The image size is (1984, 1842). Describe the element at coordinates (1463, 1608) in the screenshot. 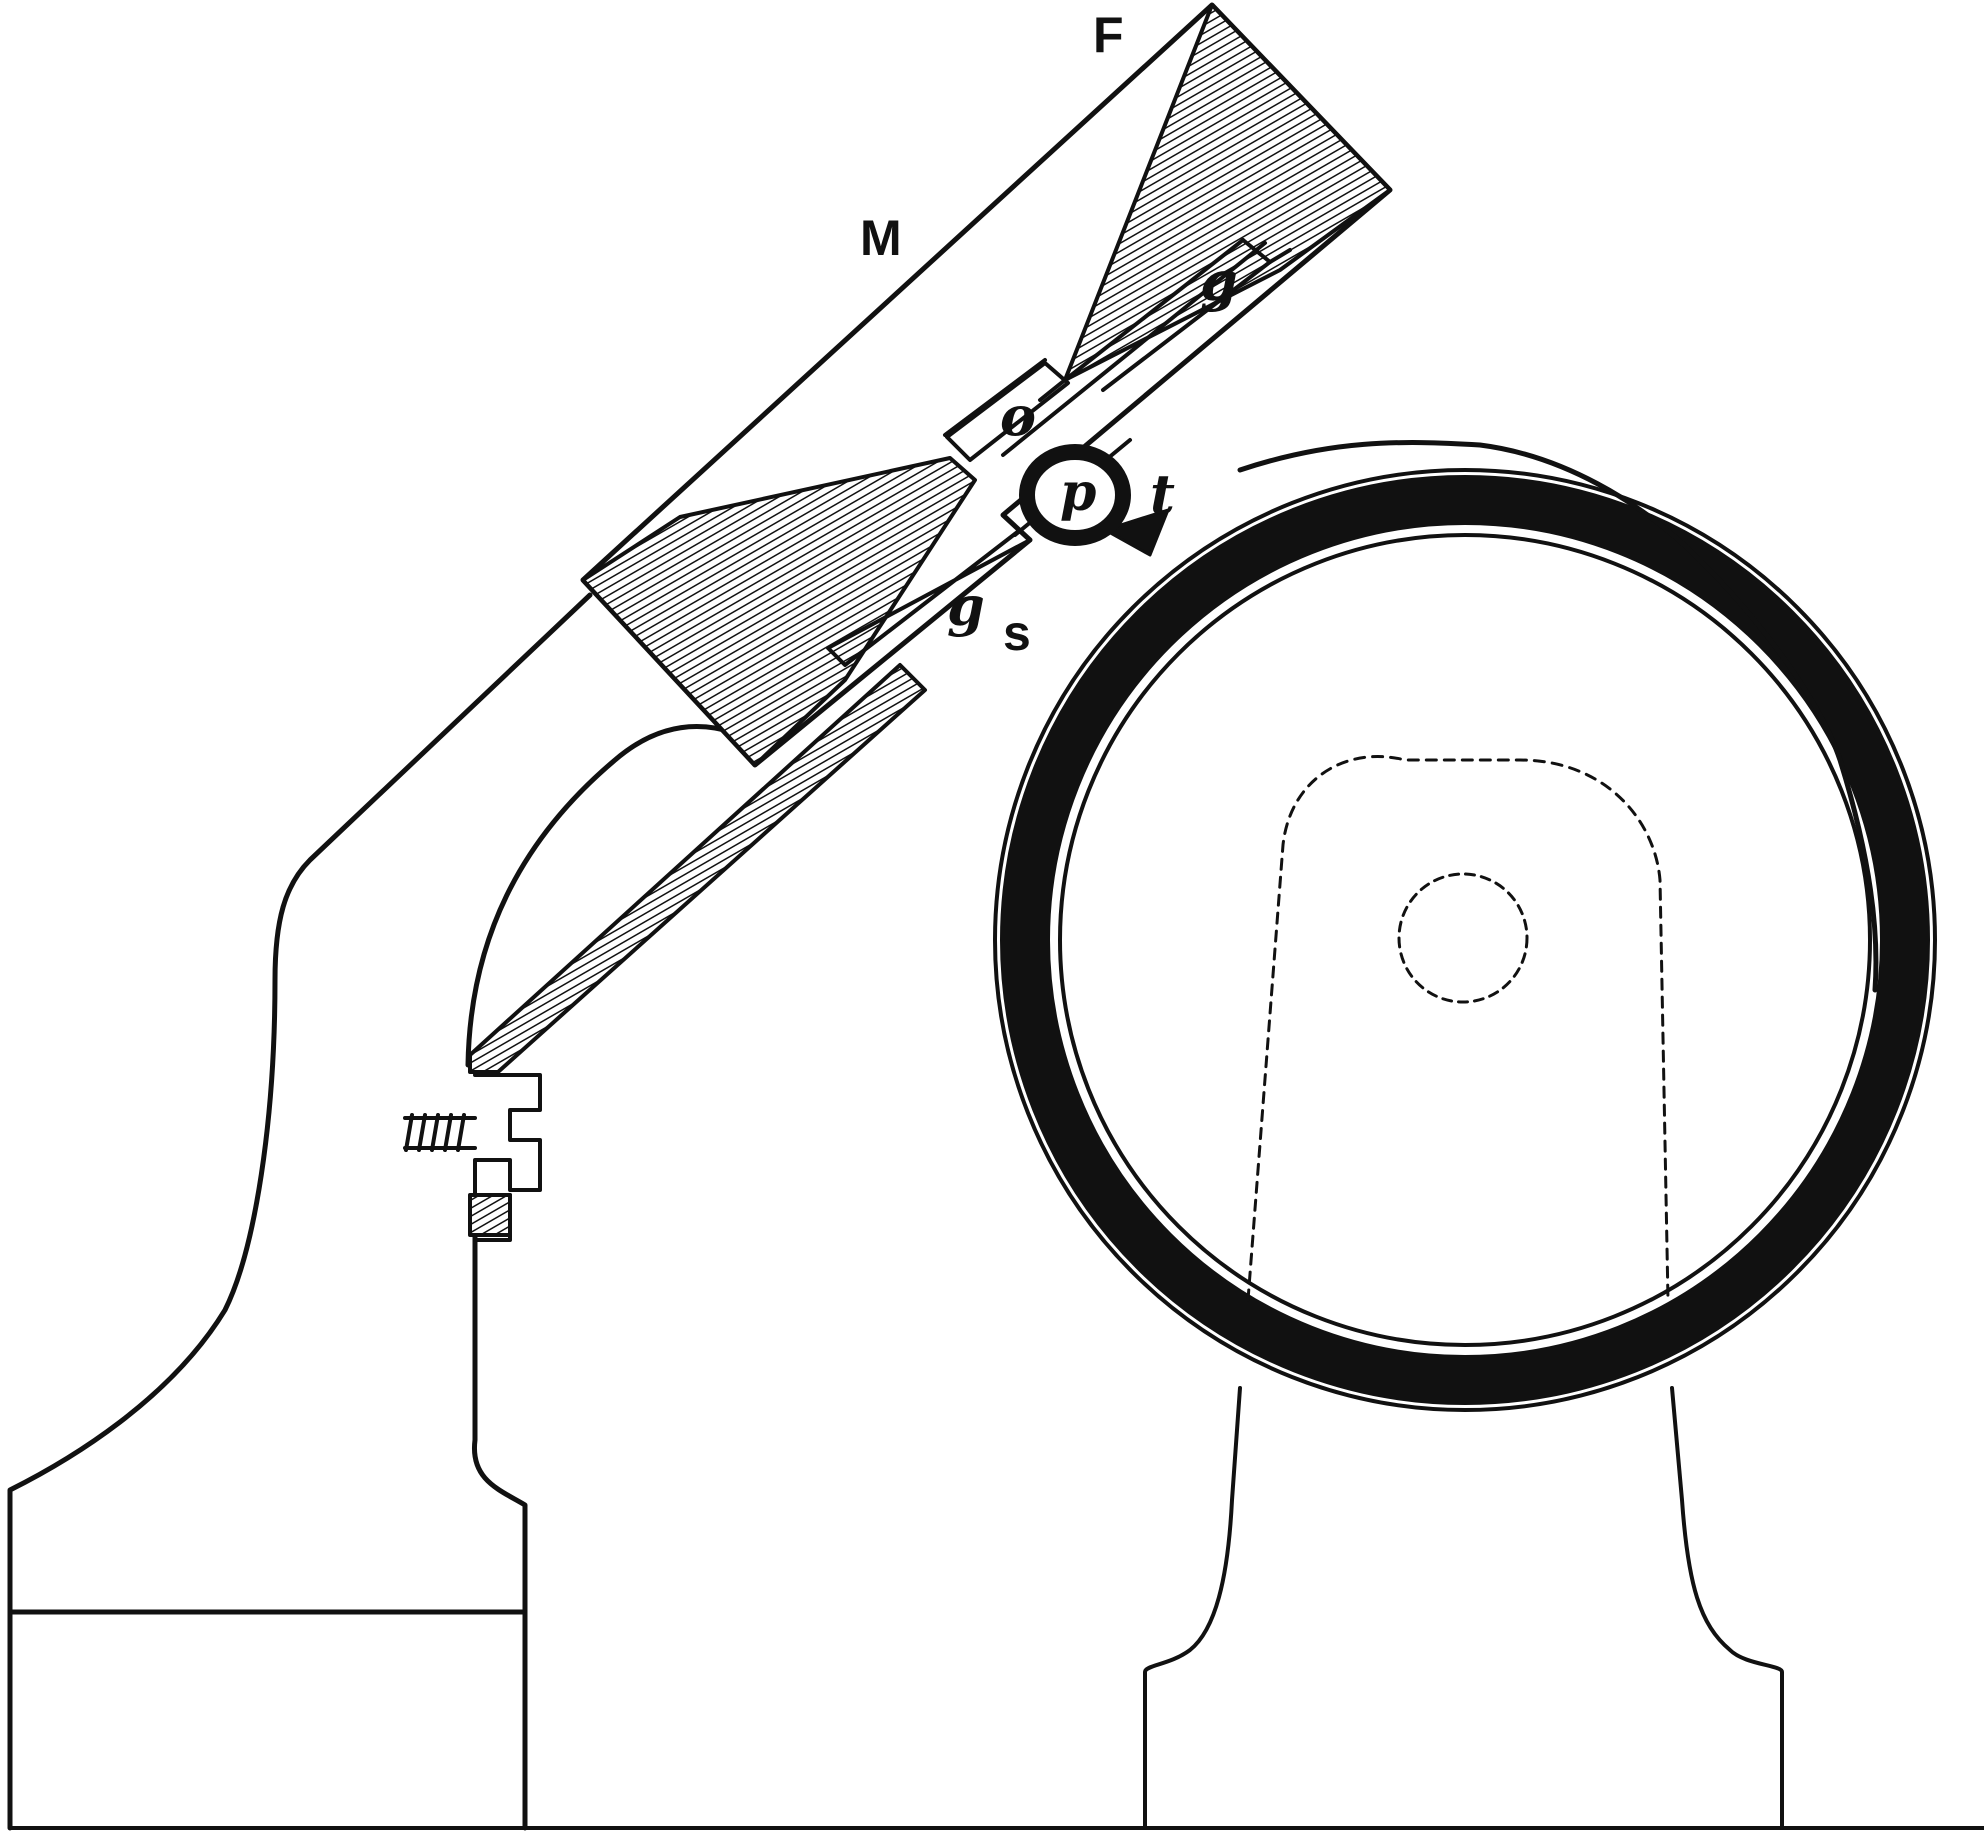

I see `roller-pedestal` at that location.